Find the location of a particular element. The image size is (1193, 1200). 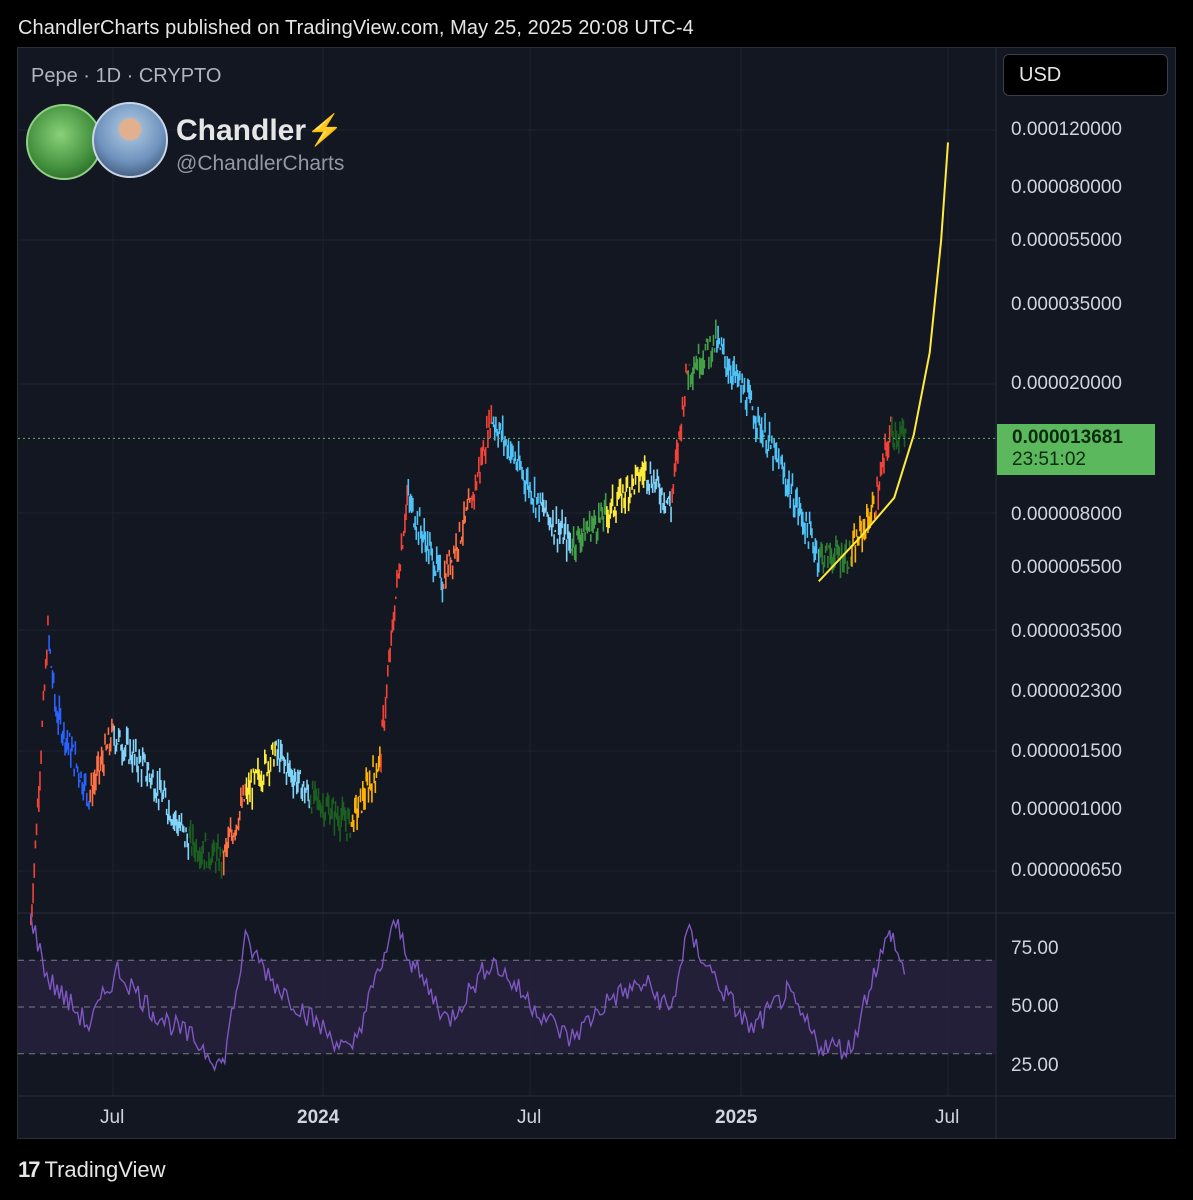

rsi-line is located at coordinates (468, 993).